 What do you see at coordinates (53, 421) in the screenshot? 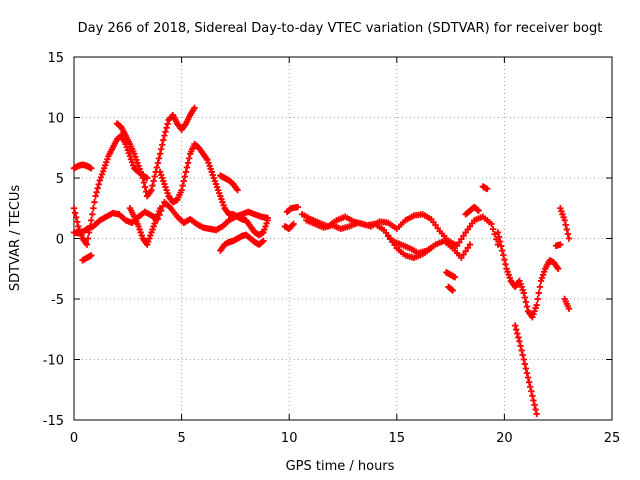
I see `y-tick-label: -15` at bounding box center [53, 421].